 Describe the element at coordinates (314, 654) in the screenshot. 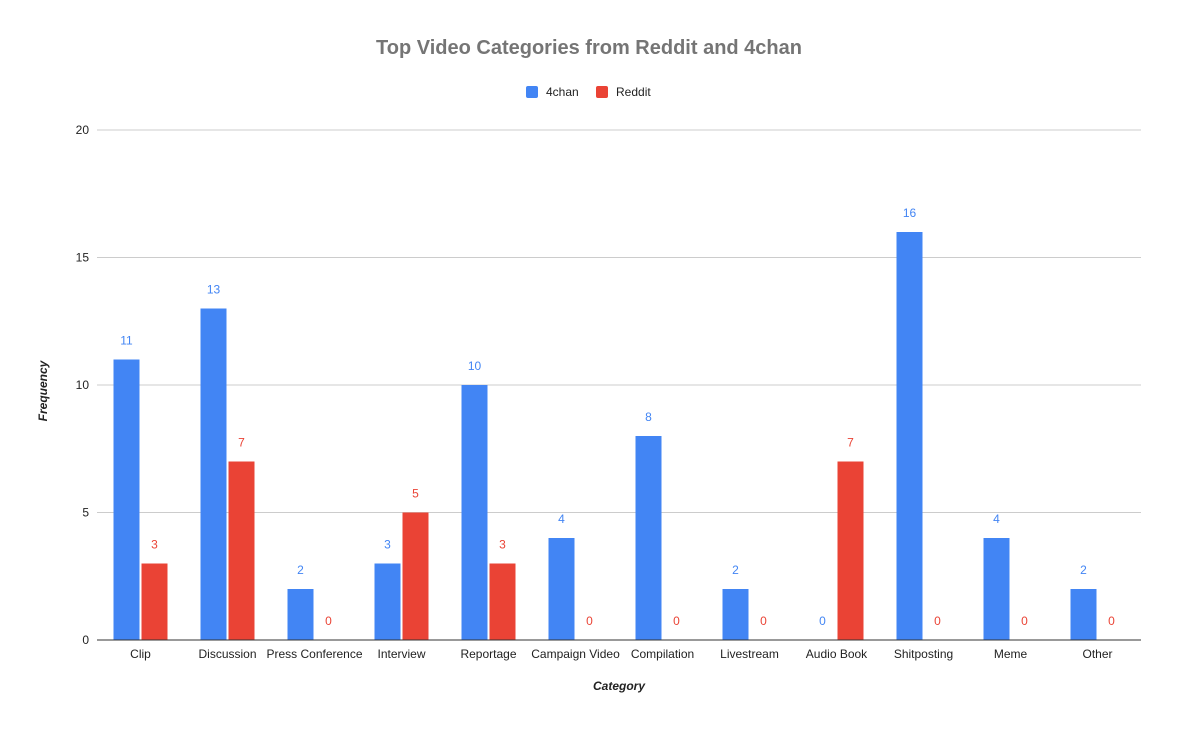

I see `x-tick-label: Press Conference` at that location.